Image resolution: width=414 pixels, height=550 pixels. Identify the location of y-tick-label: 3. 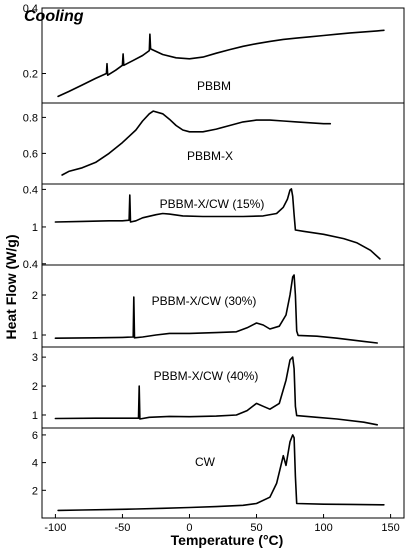
(35, 358).